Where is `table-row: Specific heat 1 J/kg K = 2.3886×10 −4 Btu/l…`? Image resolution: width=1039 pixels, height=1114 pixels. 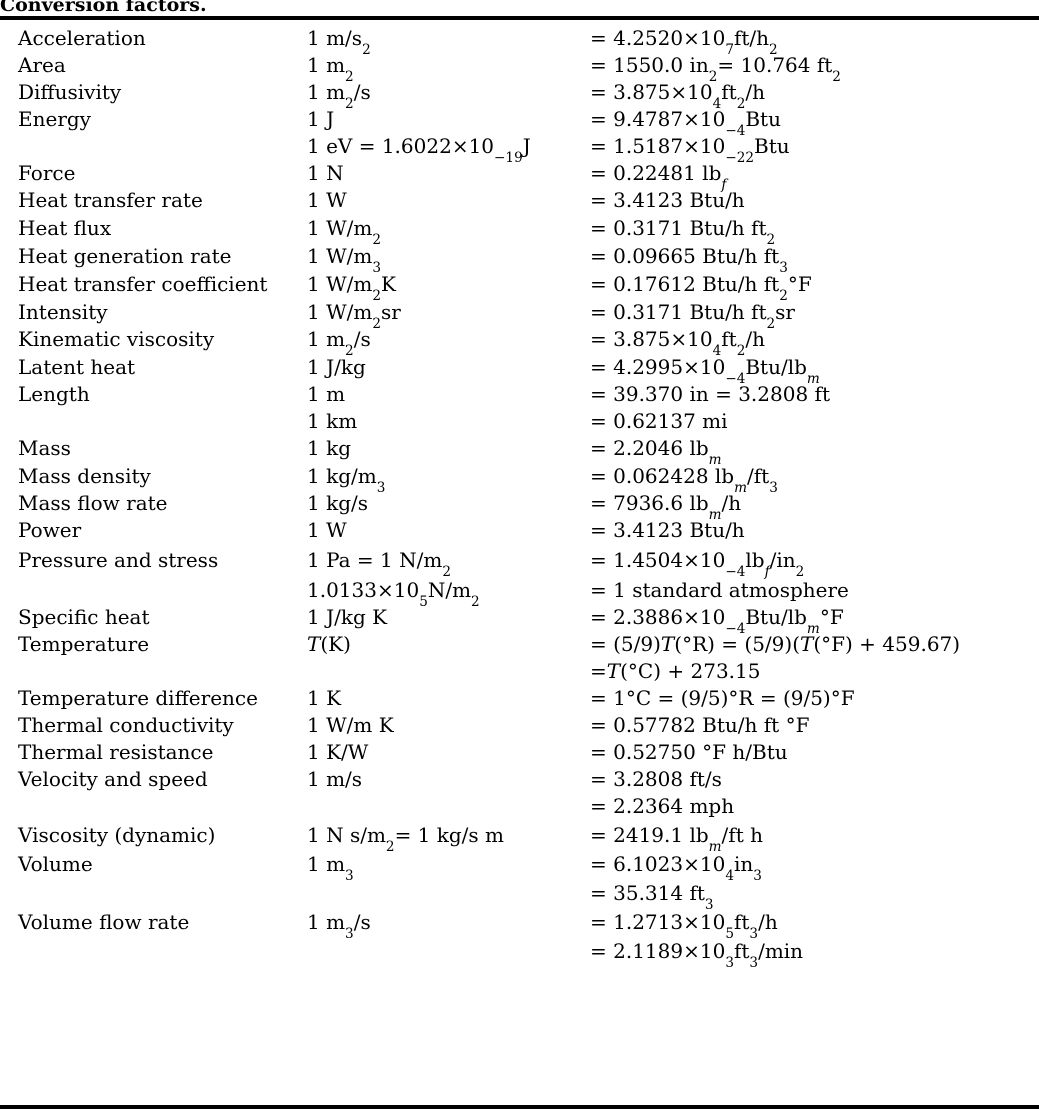
table-row: Specific heat 1 J/kg K = 2.3886×10 −4 Btu/l… is located at coordinates (519, 621).